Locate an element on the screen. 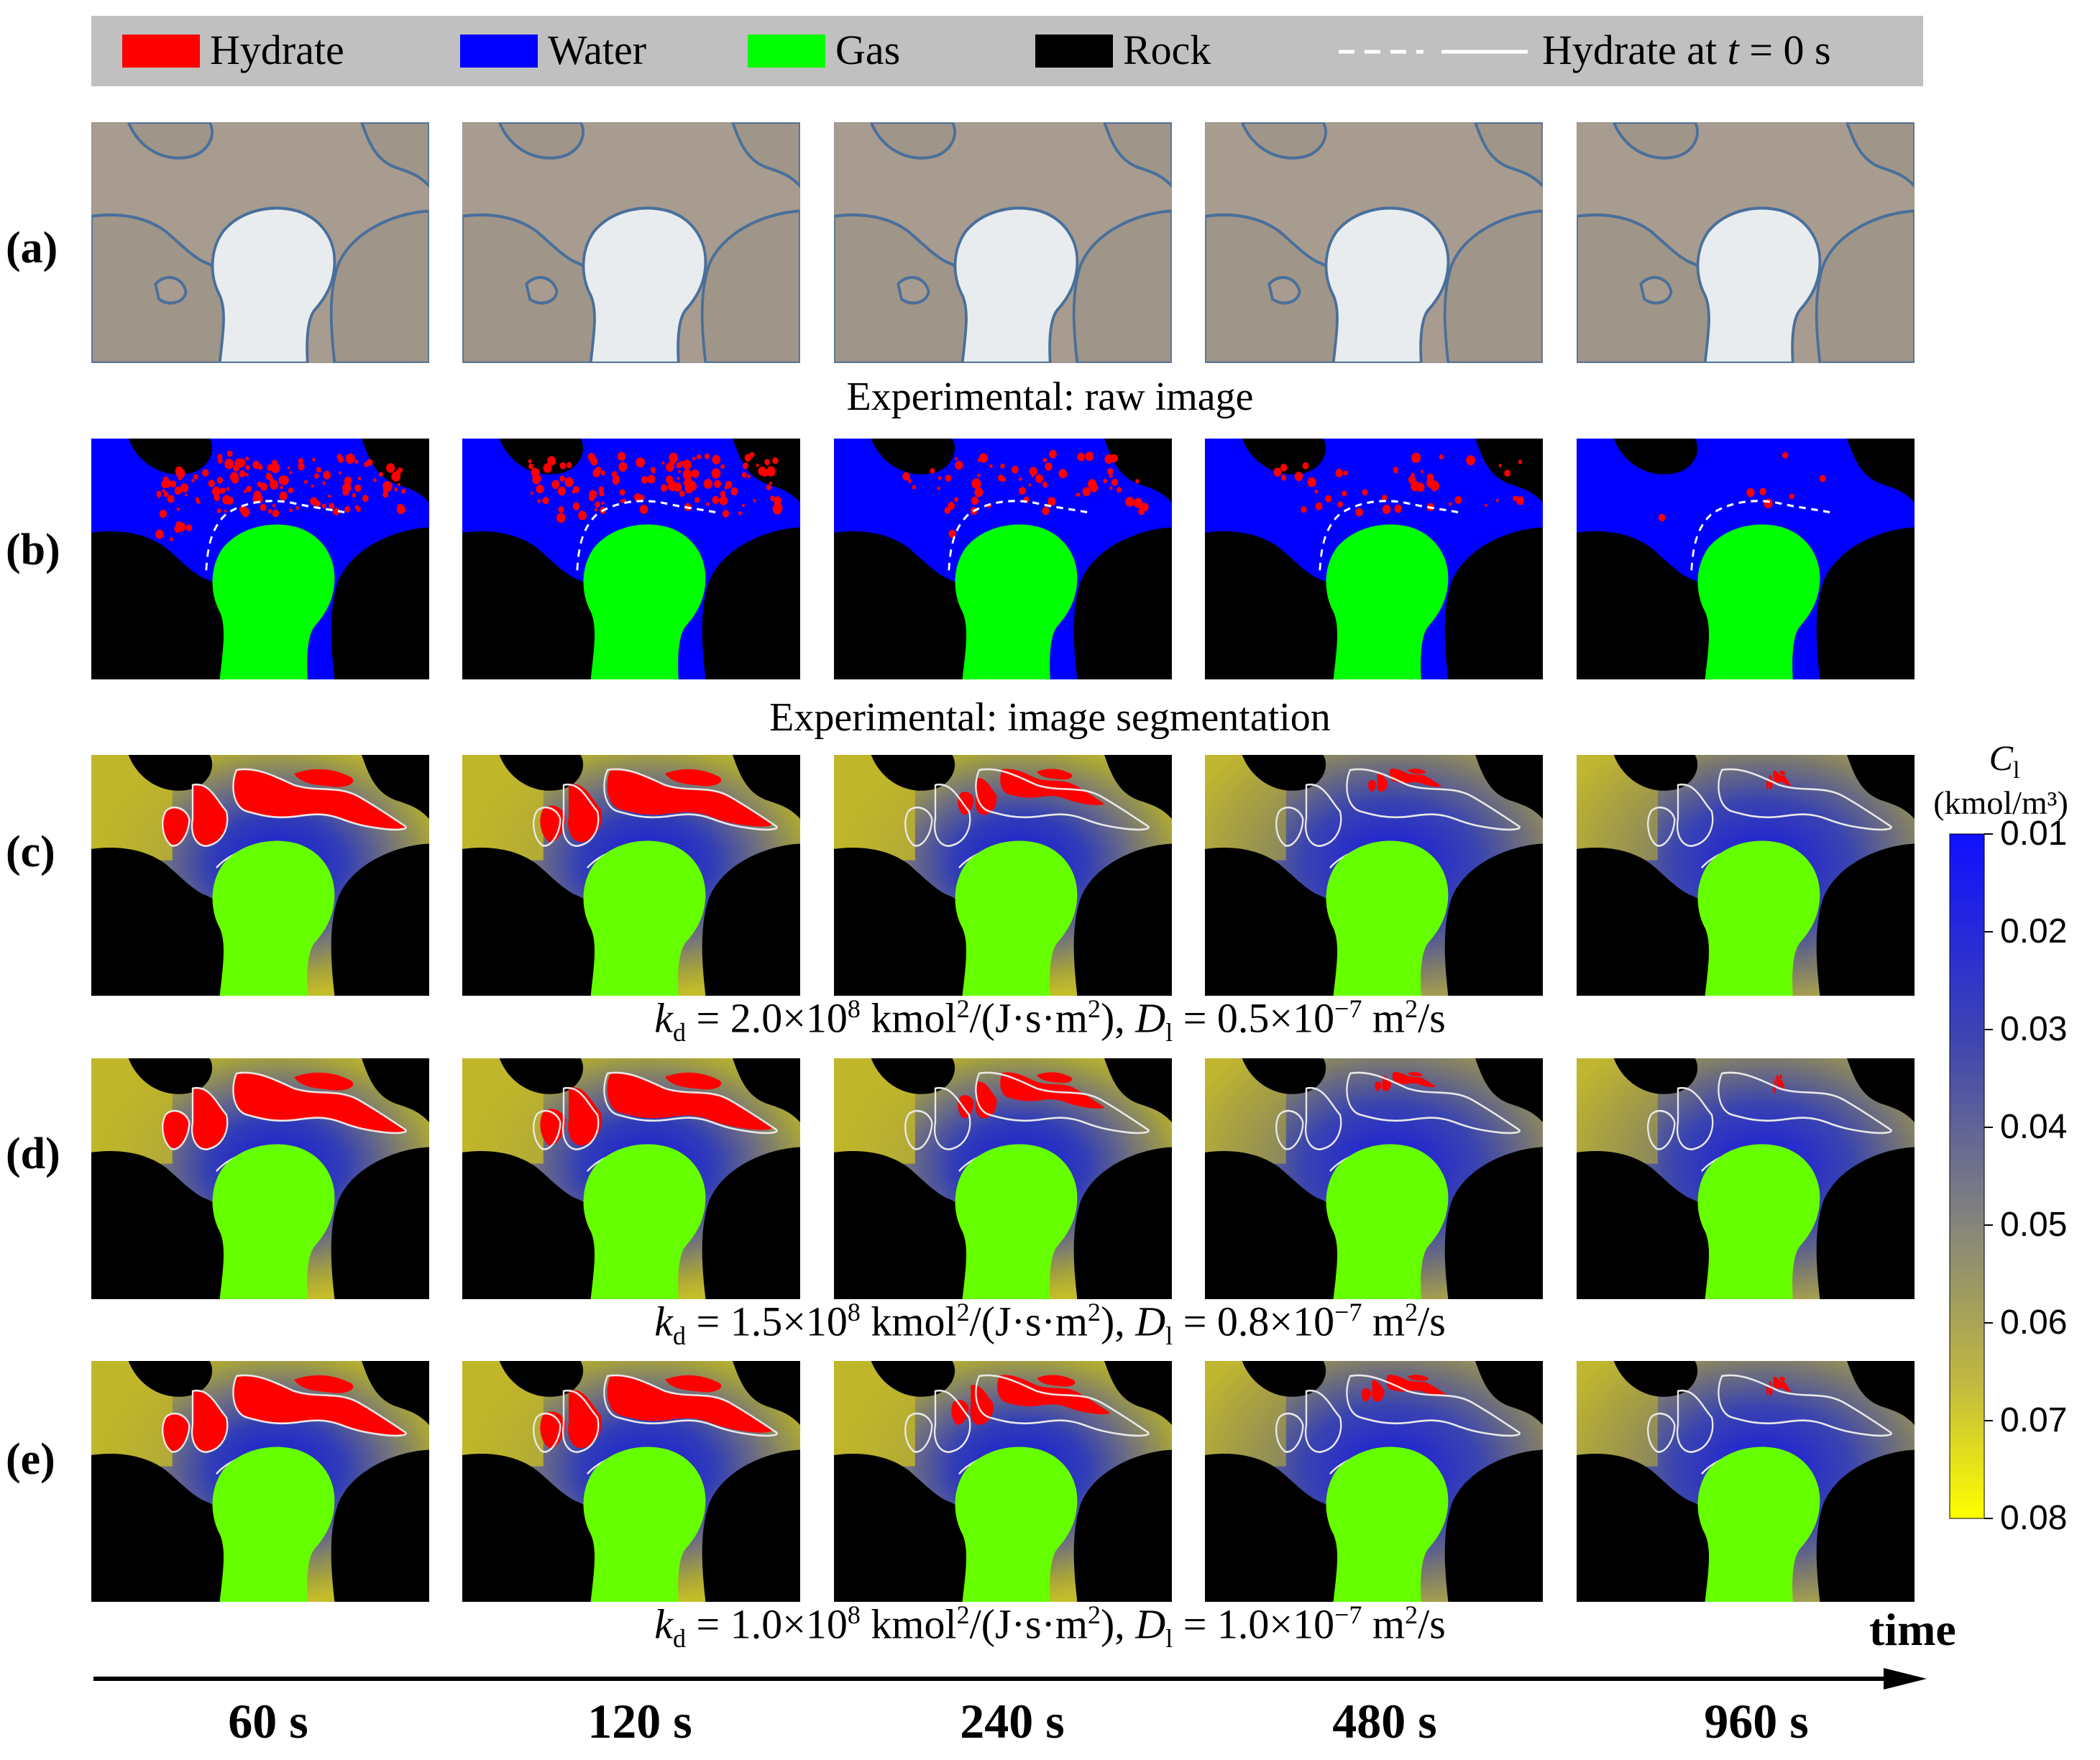 This screenshot has width=2100, height=1760. legend-label-hydrate-t0: Hydrate at t = 0 s is located at coordinates (1686, 50).